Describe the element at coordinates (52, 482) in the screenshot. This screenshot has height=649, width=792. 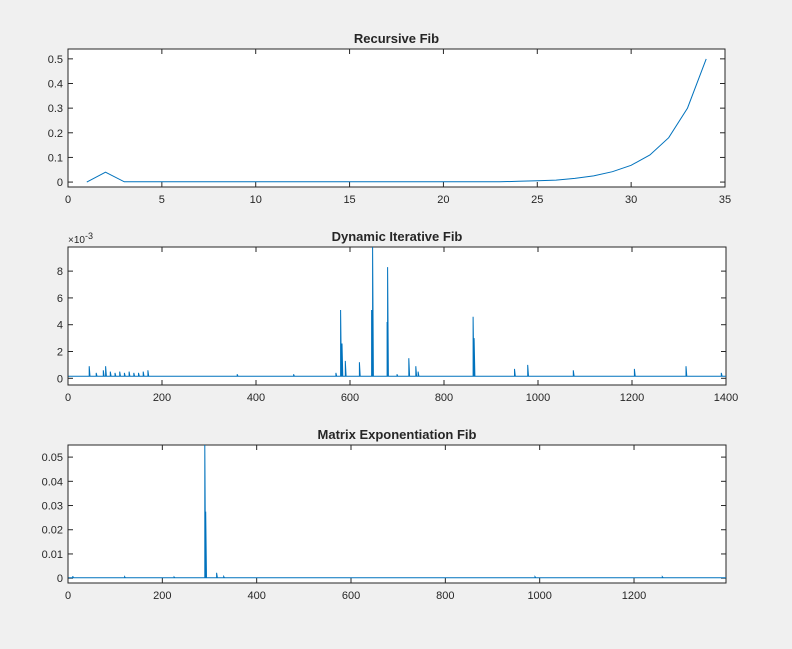
I see `y-tick-label: 0.04` at that location.